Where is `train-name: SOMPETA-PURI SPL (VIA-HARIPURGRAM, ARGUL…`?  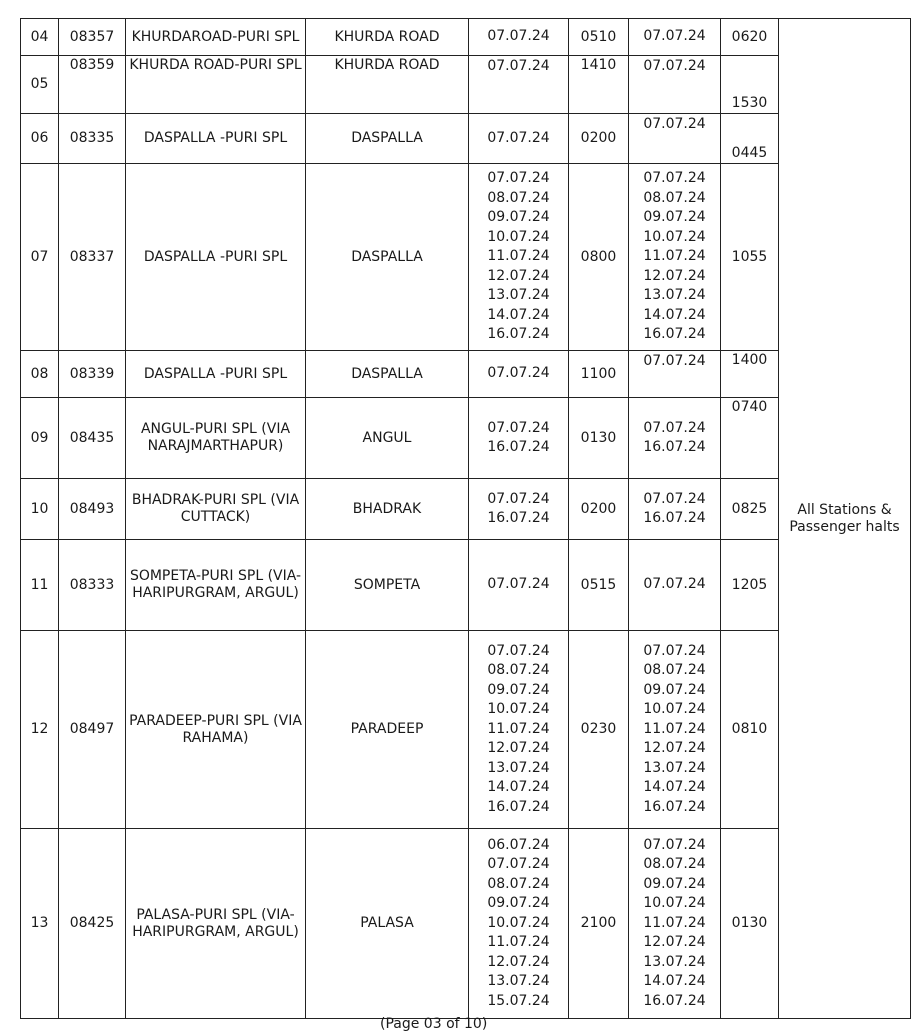
train-name: SOMPETA-PURI SPL (VIA-HARIPURGRAM, ARGUL… is located at coordinates (215, 585).